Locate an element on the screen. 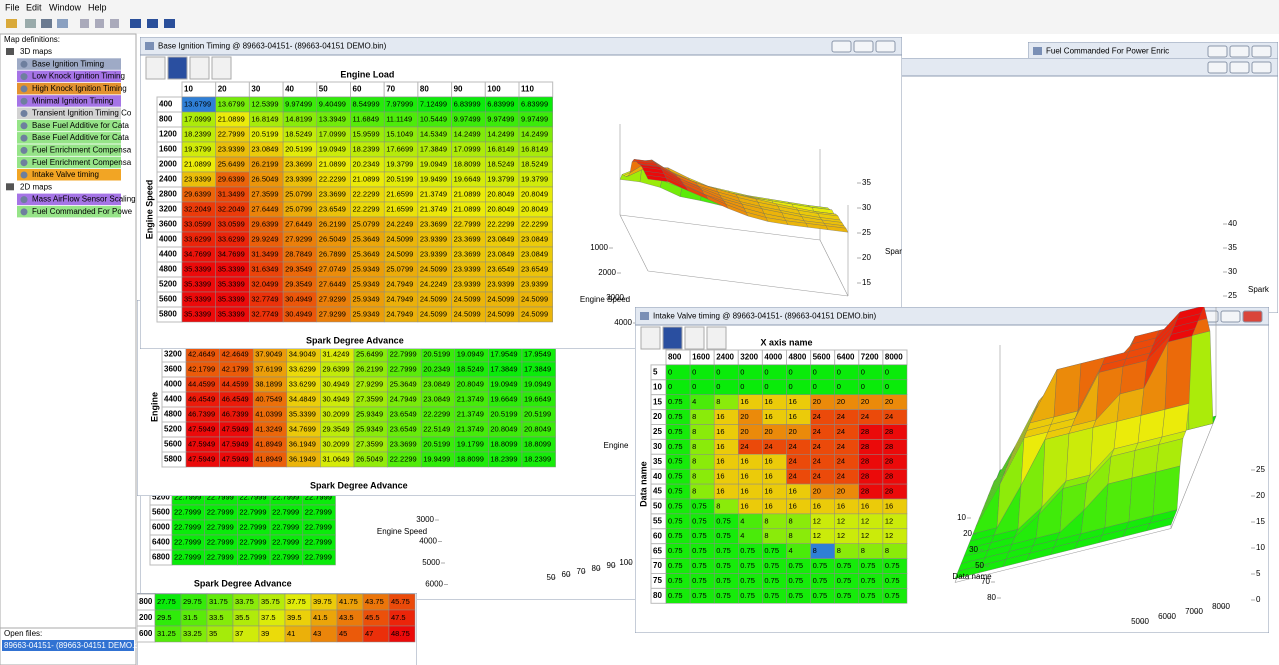  cell-value: 27.0749 is located at coordinates (332, 268).